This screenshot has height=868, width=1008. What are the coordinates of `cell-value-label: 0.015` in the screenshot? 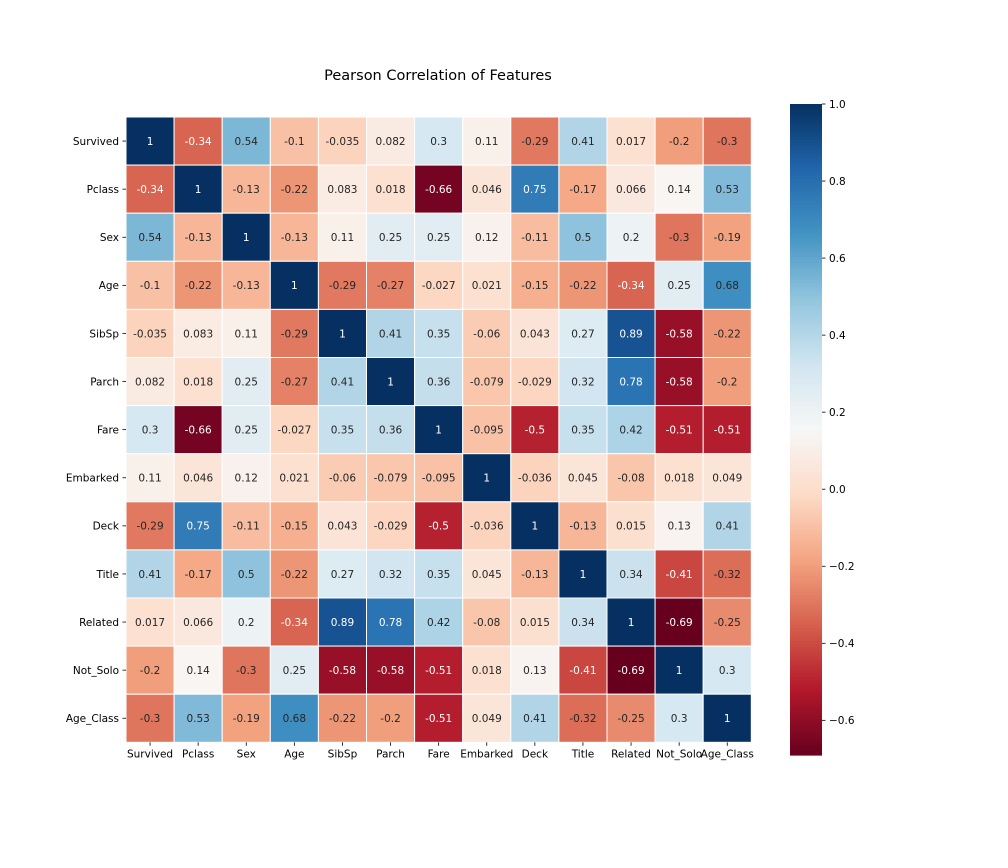 It's located at (631, 527).